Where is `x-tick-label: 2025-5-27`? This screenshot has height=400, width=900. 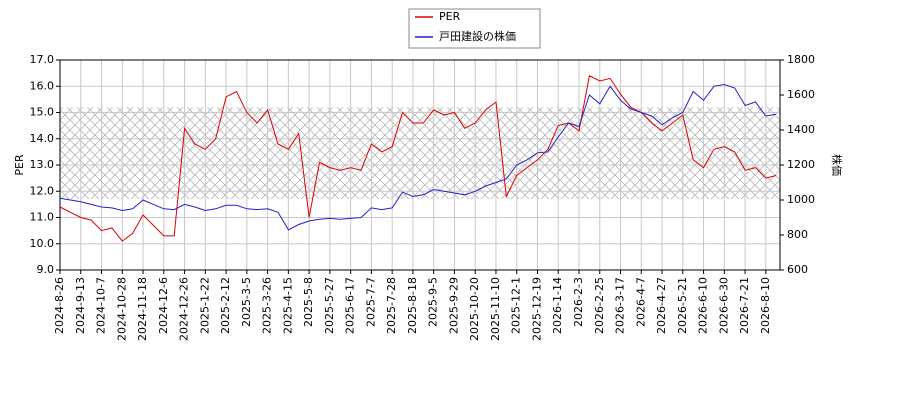 x-tick-label: 2025-5-27 is located at coordinates (329, 305).